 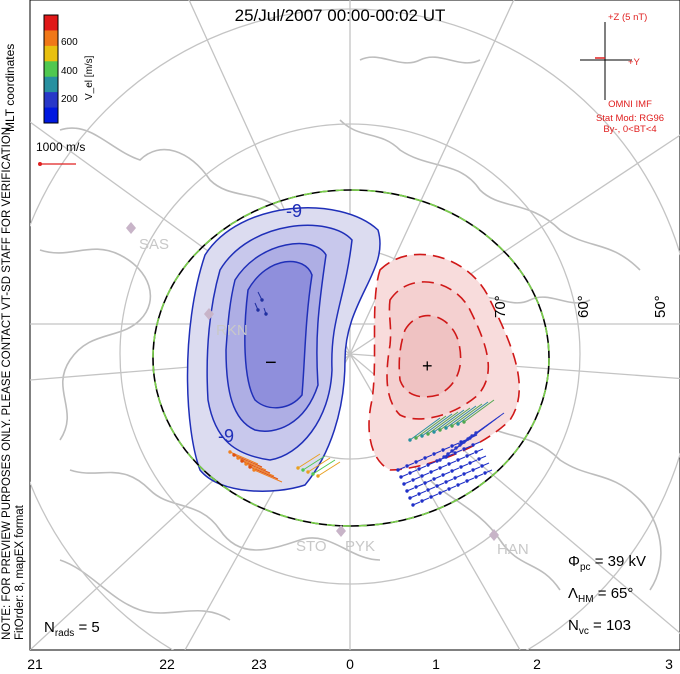 I want to click on velocity-vectors, so click(x=366, y=399).